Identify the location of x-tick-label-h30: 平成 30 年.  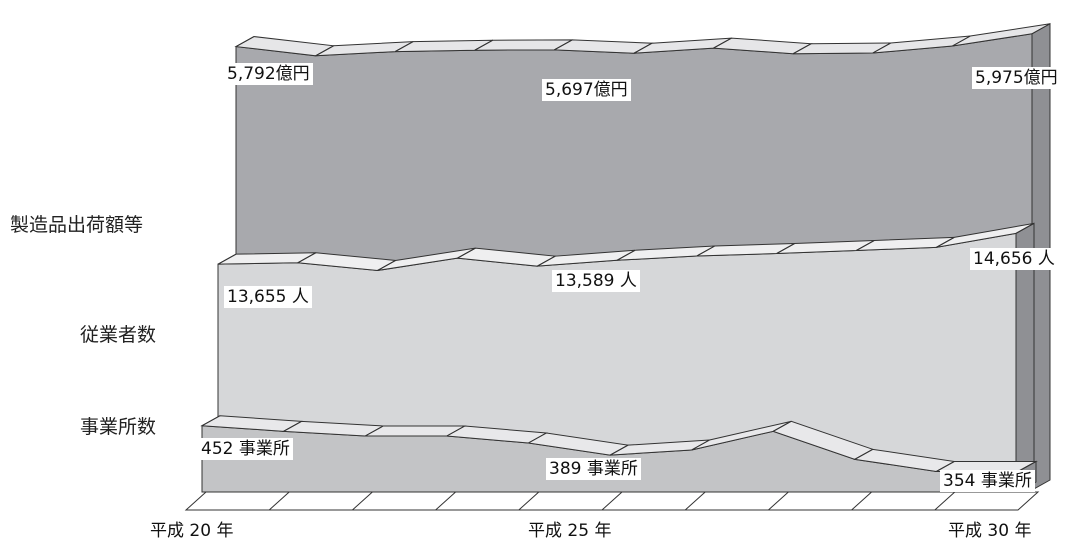
(990, 531).